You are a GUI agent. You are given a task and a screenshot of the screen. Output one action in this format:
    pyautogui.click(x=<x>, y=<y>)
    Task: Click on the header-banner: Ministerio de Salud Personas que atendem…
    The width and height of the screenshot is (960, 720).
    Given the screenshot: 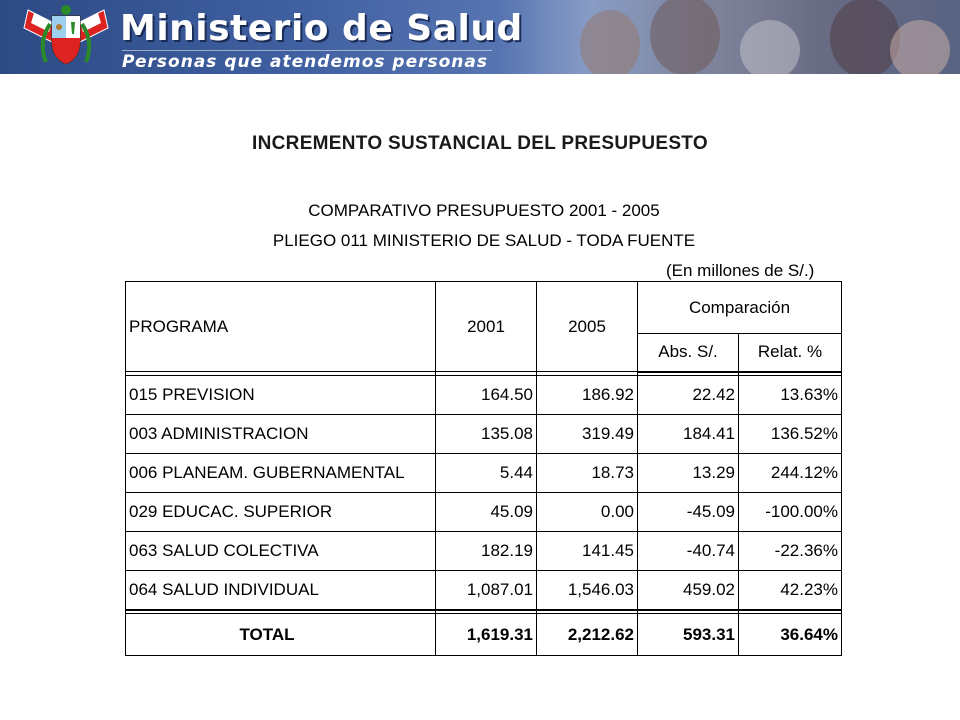 What is the action you would take?
    pyautogui.click(x=480, y=37)
    